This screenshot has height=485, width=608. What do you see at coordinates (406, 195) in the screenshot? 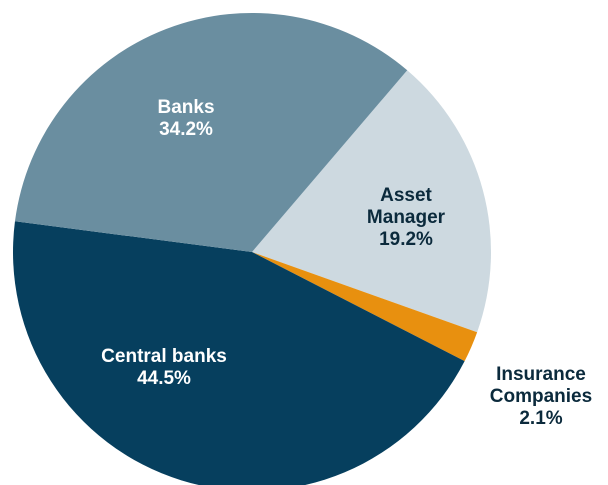
I see `slice-label-line: Asset` at bounding box center [406, 195].